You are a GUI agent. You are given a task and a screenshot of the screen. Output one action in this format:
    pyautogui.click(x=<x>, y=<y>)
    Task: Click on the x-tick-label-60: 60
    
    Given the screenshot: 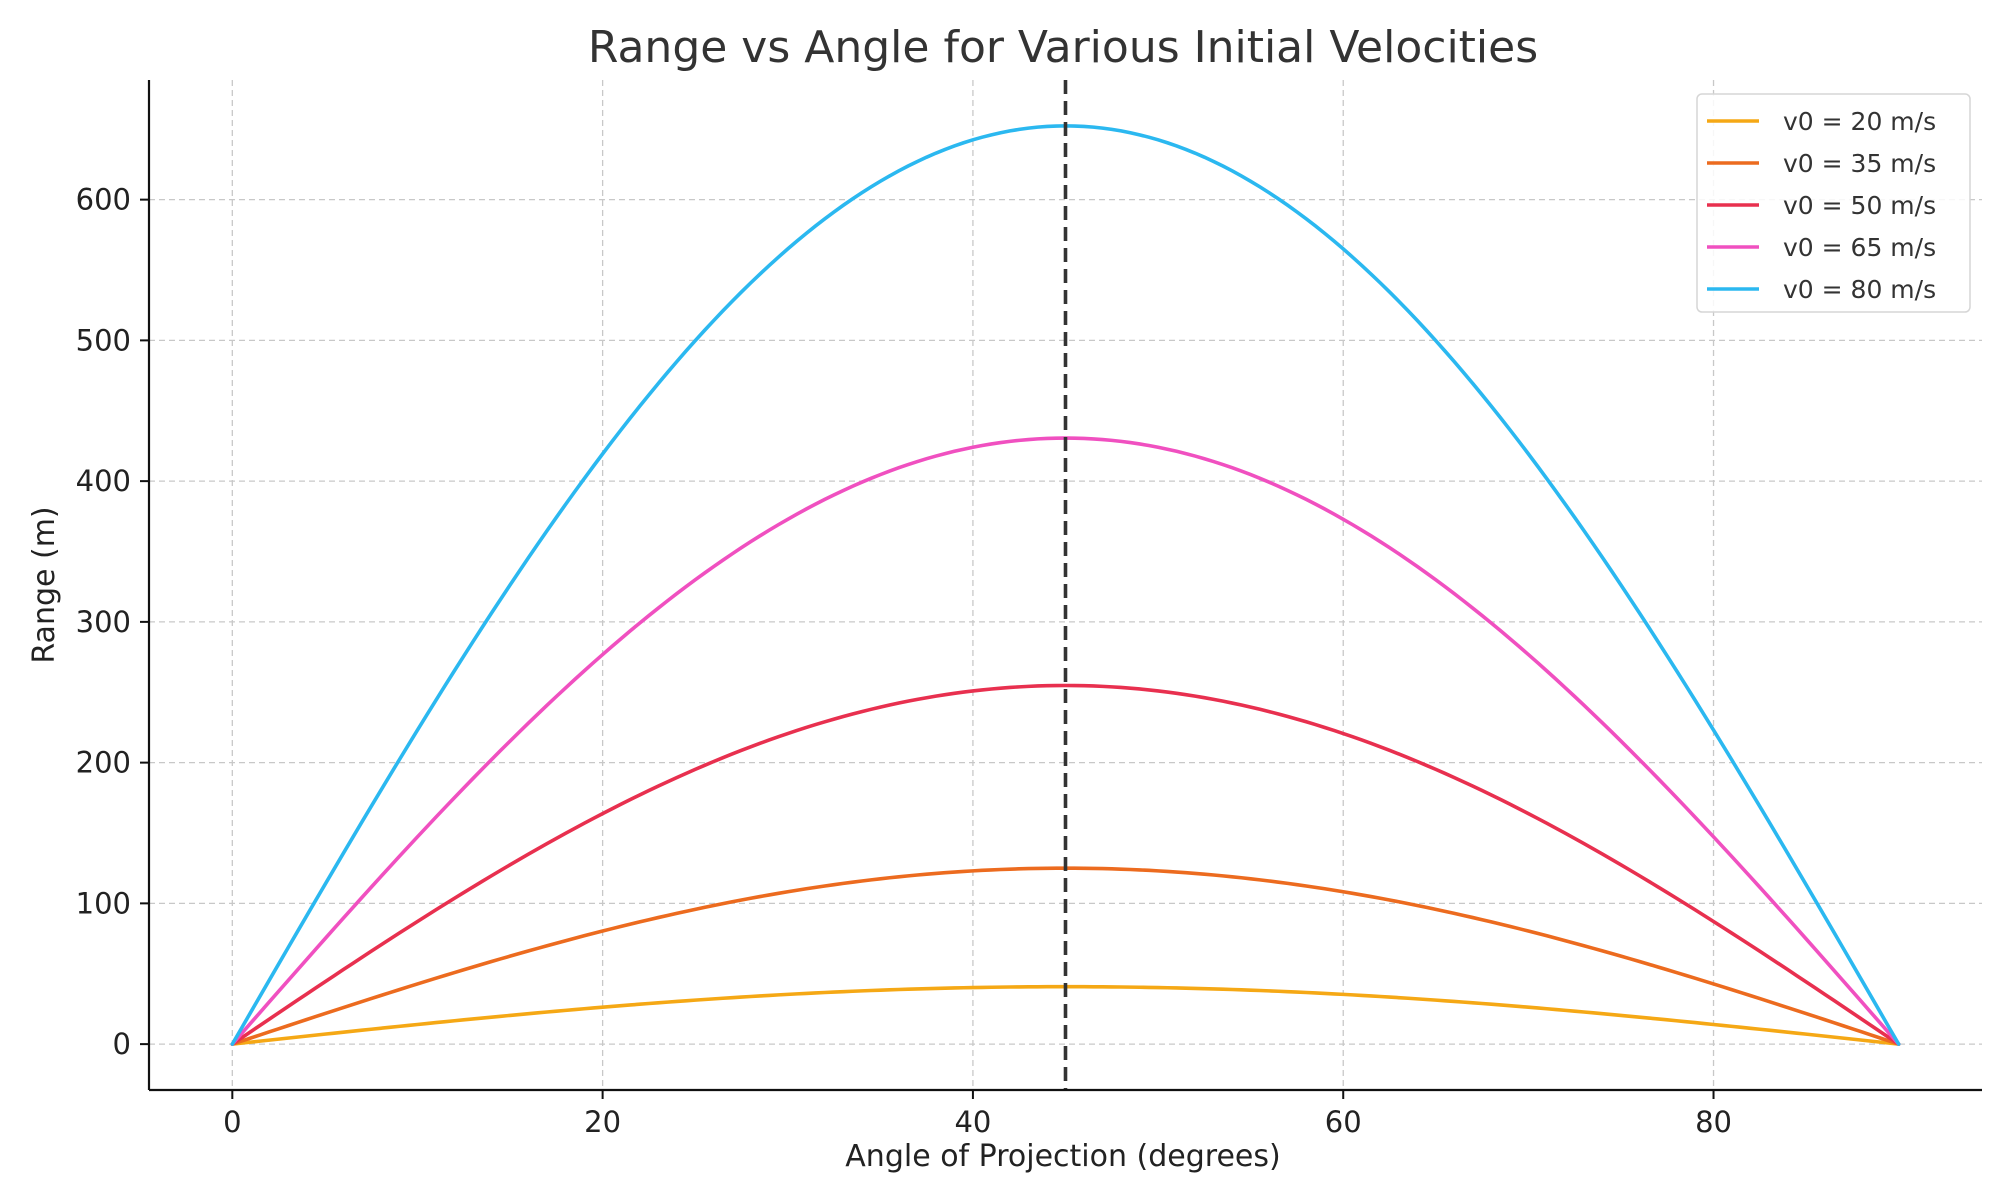 What is the action you would take?
    pyautogui.click(x=1343, y=1122)
    